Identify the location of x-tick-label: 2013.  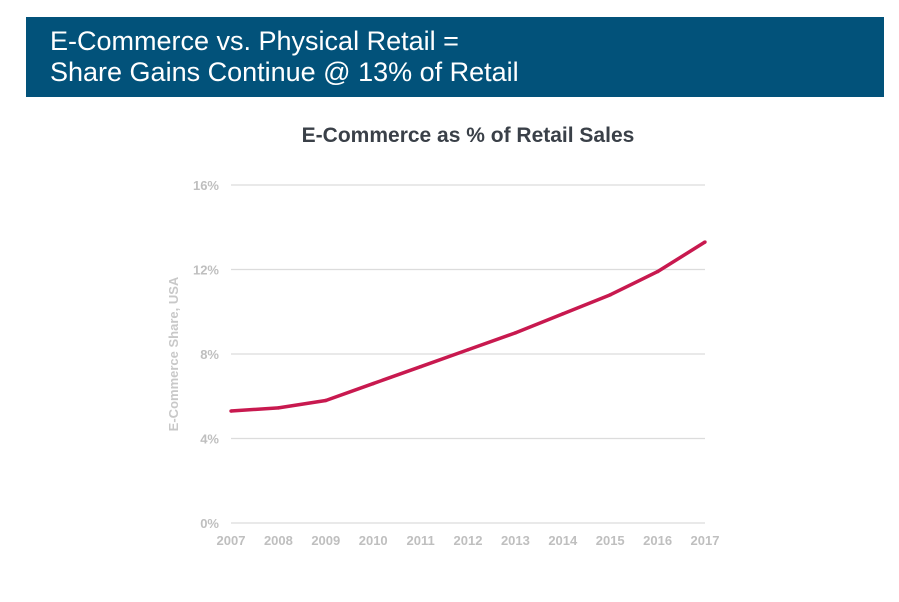
(515, 540).